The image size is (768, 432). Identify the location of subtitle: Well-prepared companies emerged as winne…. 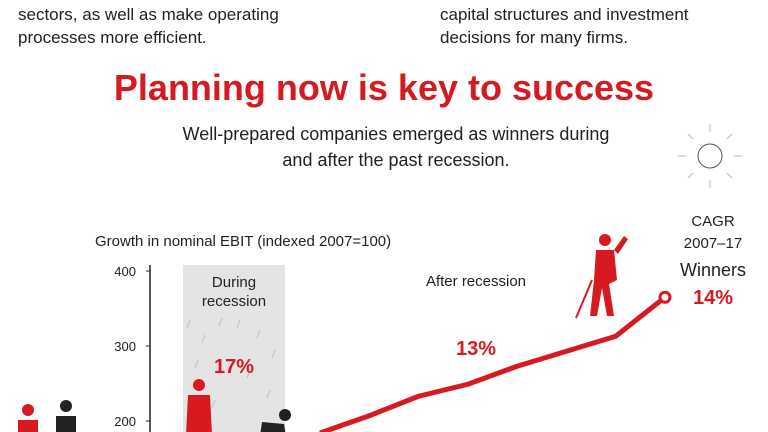
(396, 134).